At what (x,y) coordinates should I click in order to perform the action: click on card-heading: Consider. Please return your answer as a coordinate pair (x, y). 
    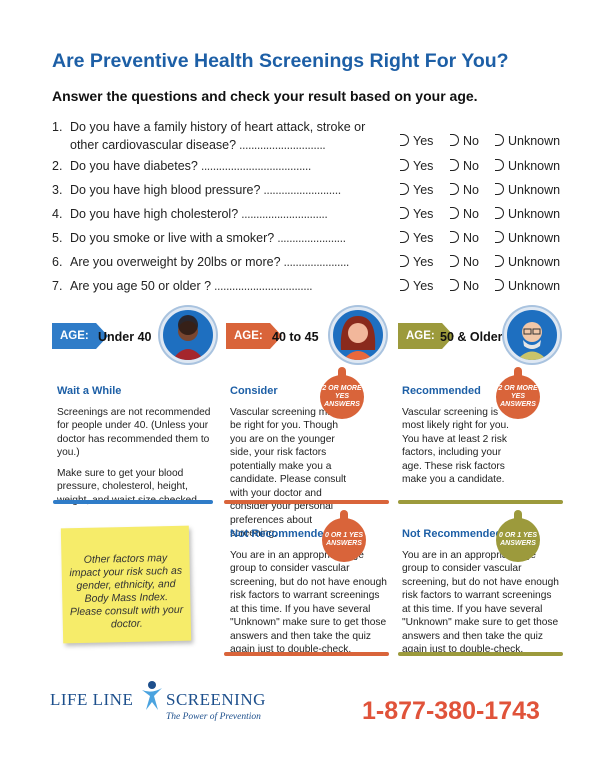
    Looking at the image, I should click on (254, 391).